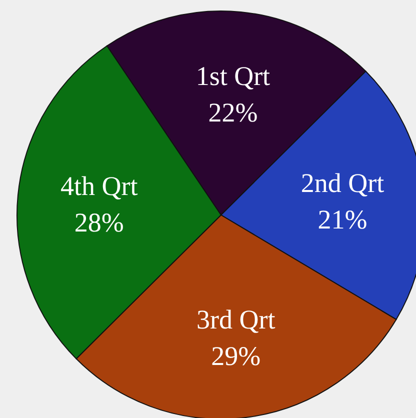  I want to click on data-label: 29%, so click(236, 355).